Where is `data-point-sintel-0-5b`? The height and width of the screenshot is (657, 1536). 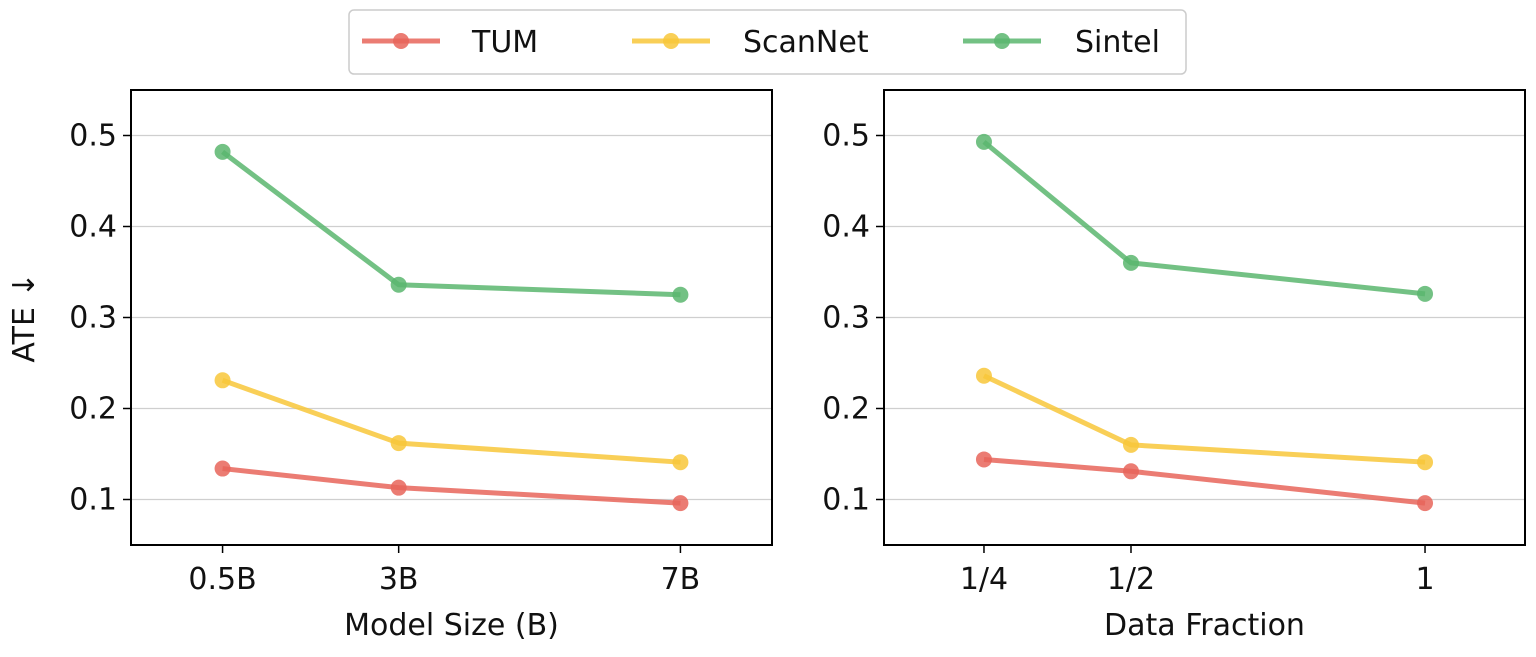
data-point-sintel-0-5b is located at coordinates (222, 151).